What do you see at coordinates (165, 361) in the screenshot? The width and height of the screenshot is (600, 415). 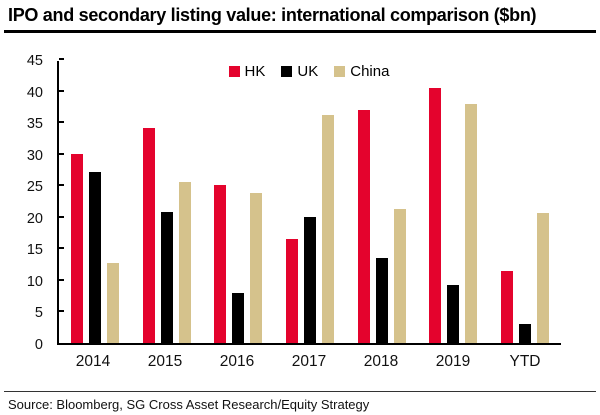 I see `x-axis-label-2015: 2015` at bounding box center [165, 361].